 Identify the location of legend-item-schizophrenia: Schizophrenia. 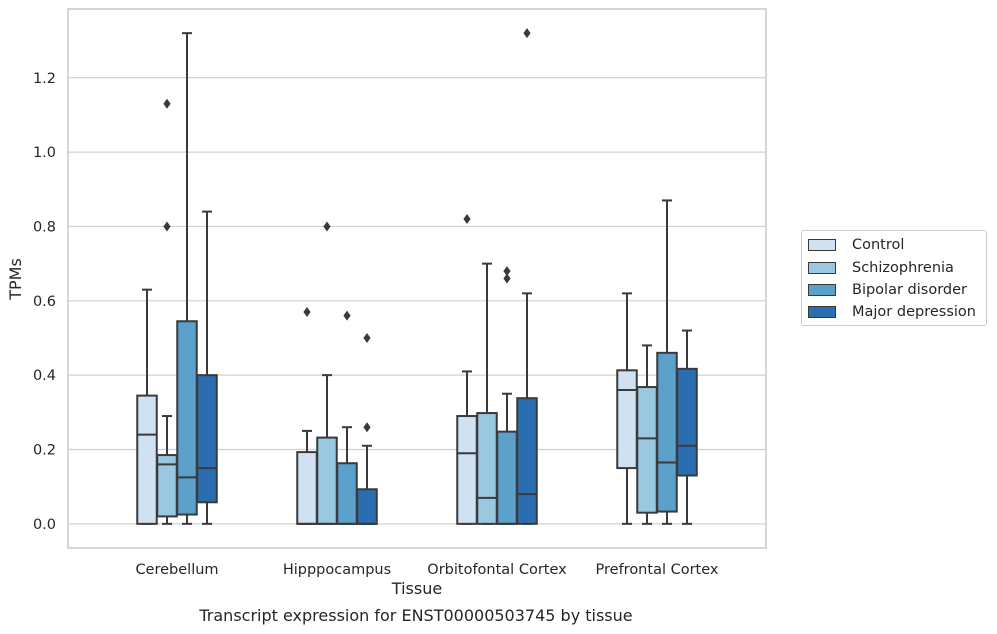
(881, 268).